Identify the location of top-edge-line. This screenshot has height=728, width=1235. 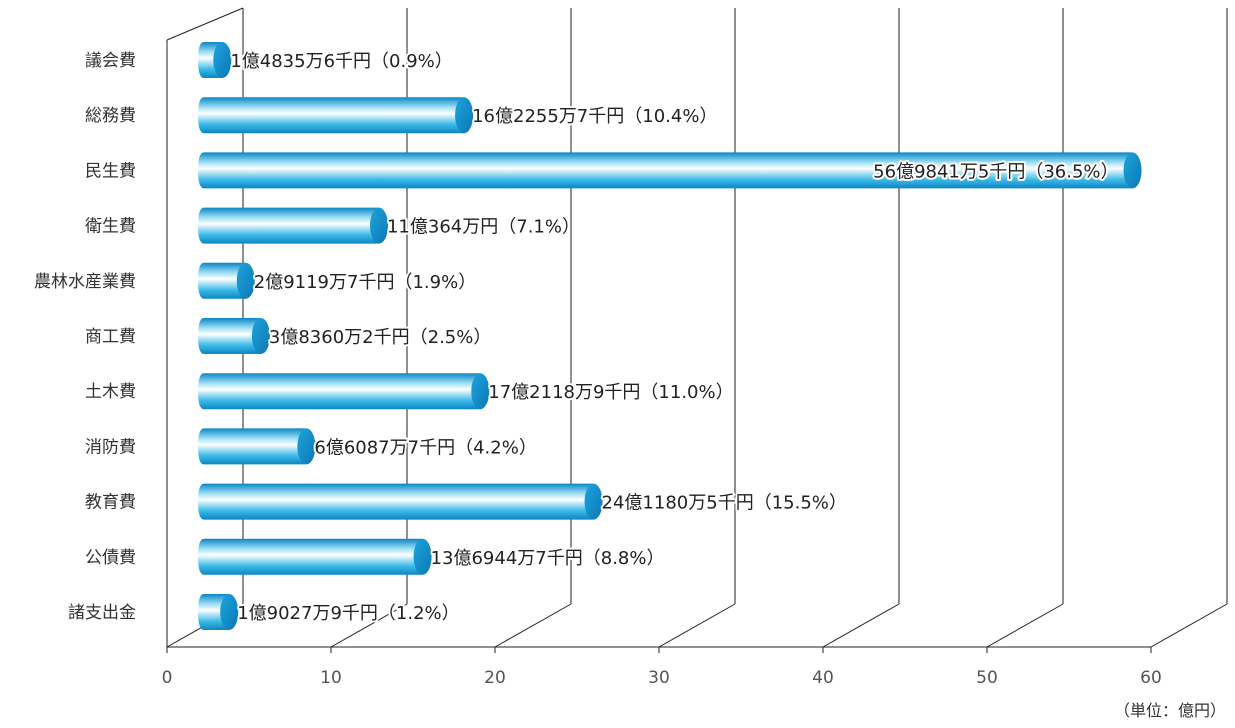
(205, 24).